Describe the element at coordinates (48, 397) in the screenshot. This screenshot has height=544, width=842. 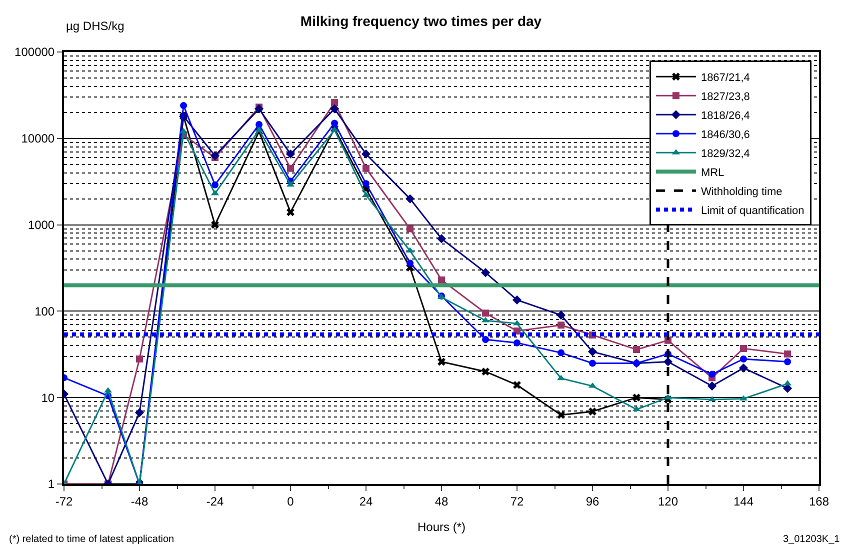
I see `y-tick-label: 10` at that location.